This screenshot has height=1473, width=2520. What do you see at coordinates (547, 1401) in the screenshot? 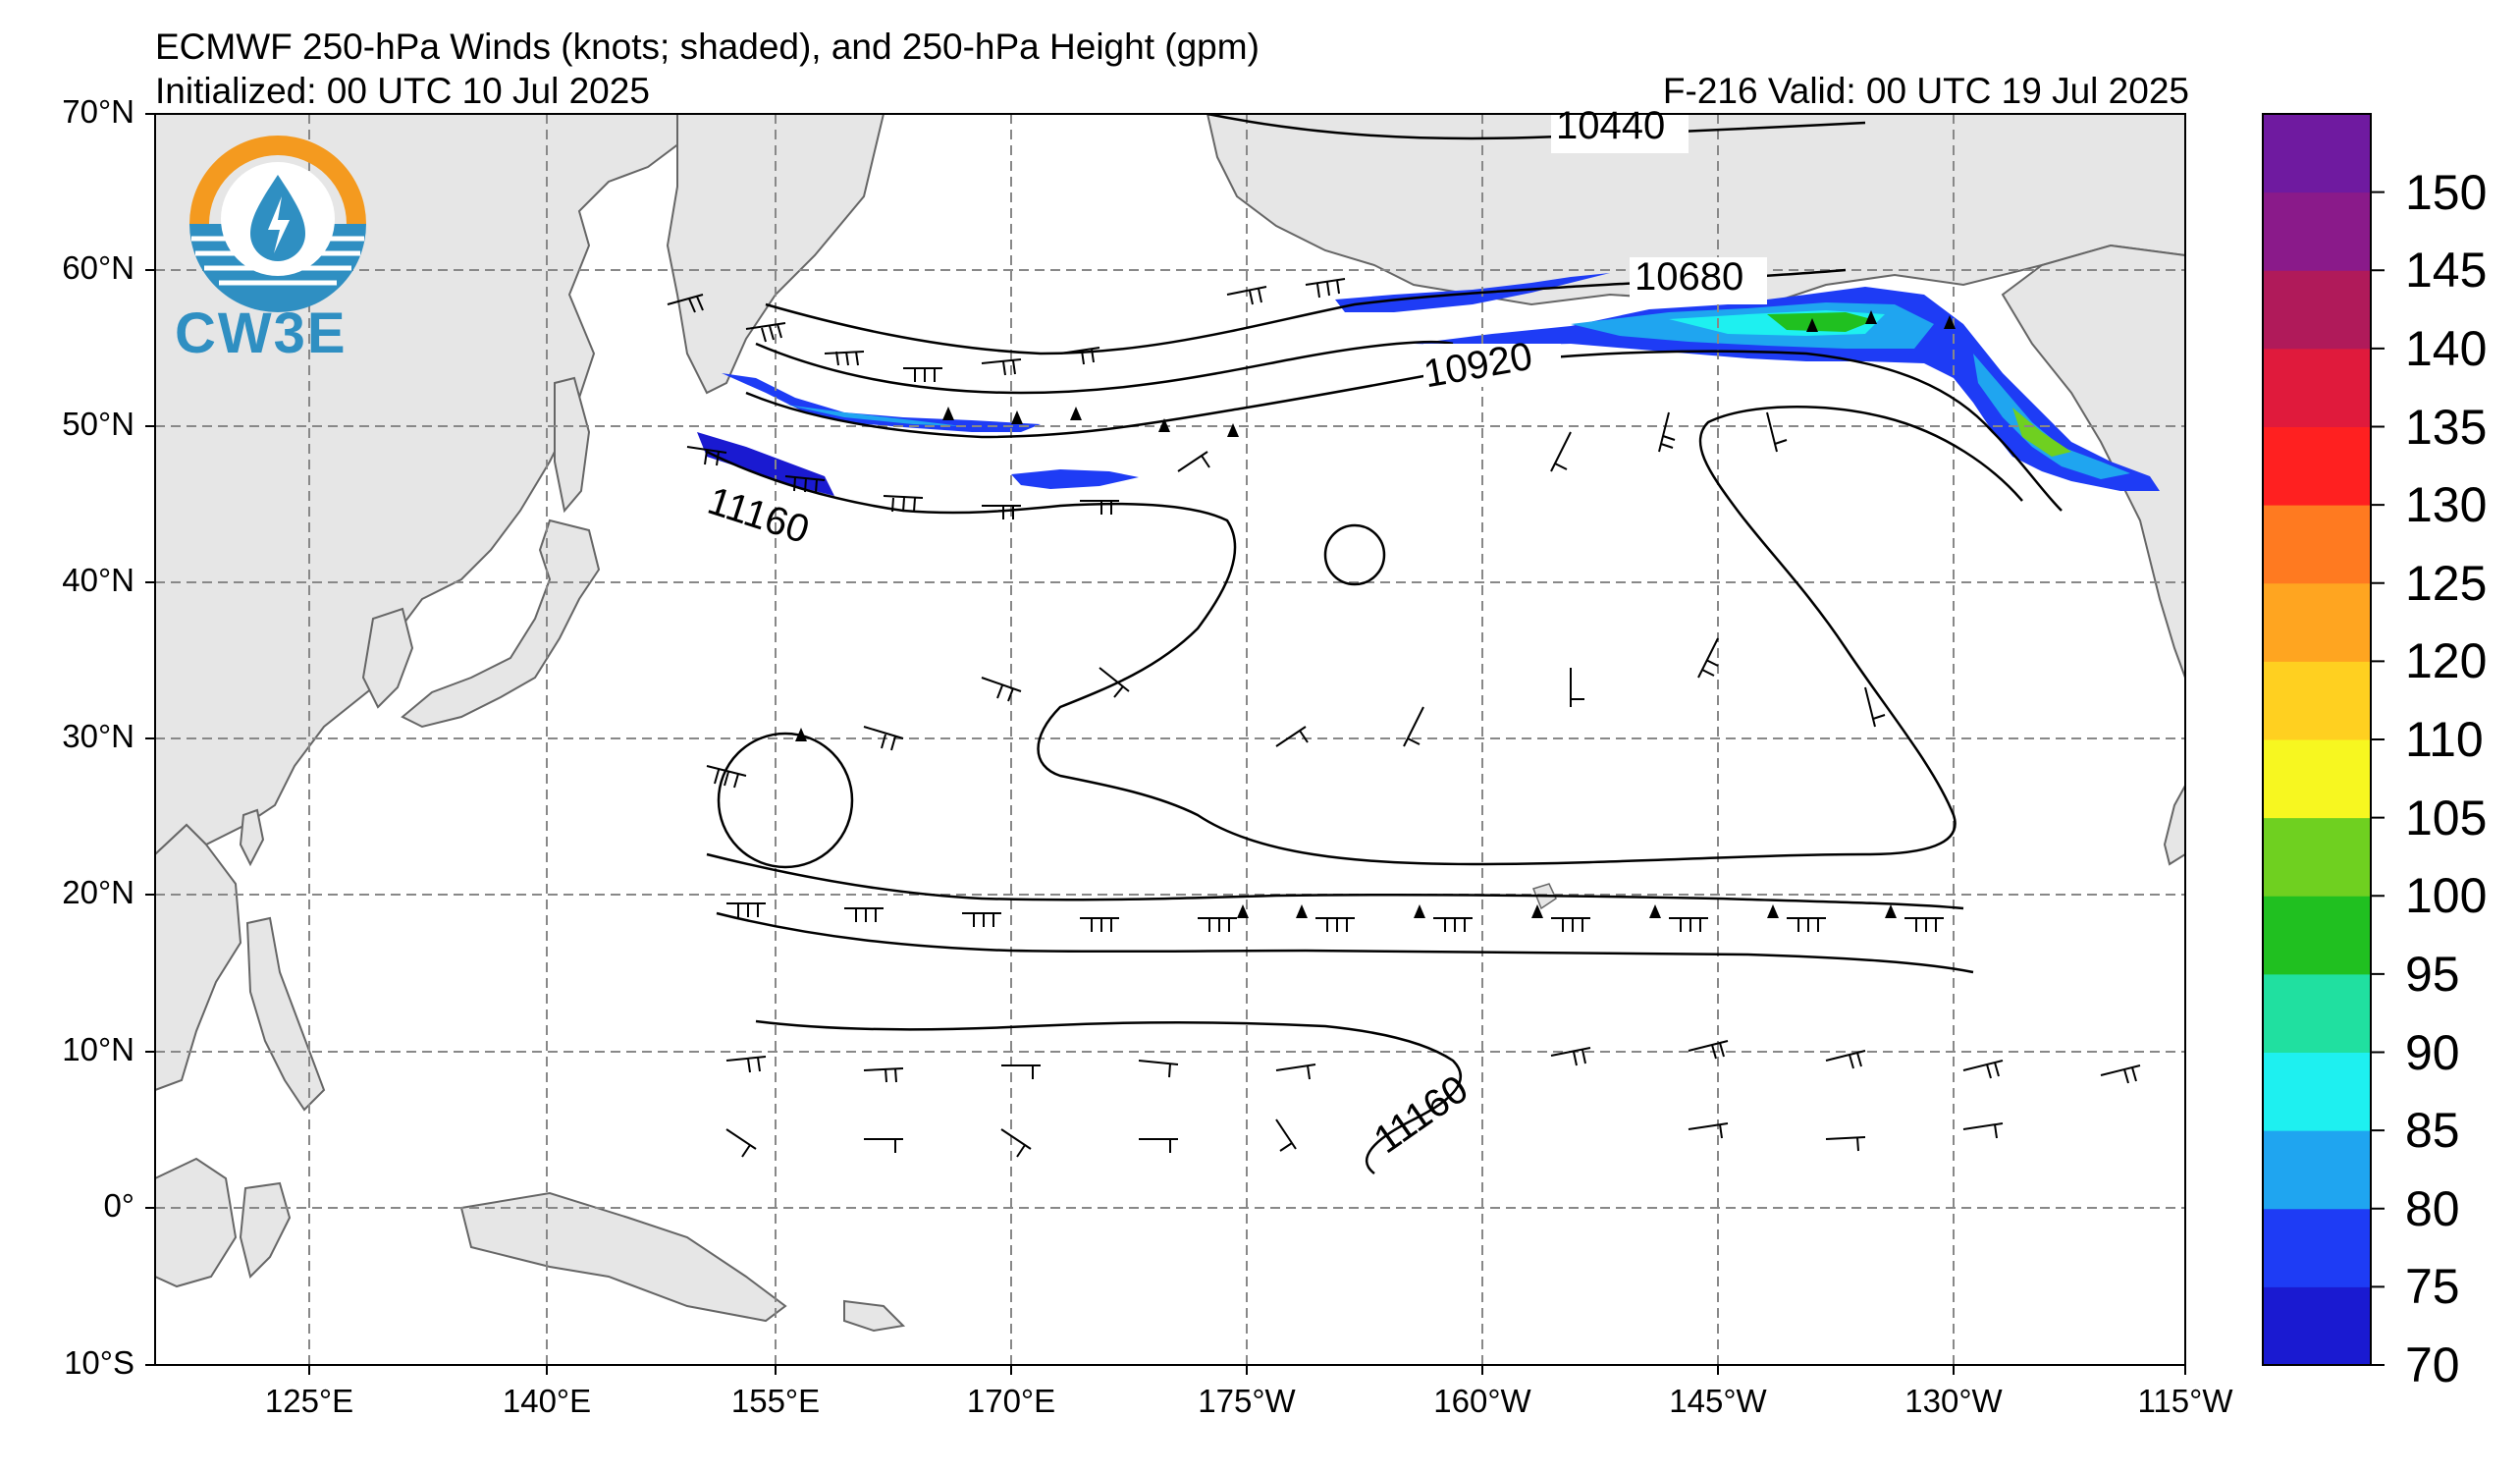
I see `lon-label-140e: 140°E` at bounding box center [547, 1401].